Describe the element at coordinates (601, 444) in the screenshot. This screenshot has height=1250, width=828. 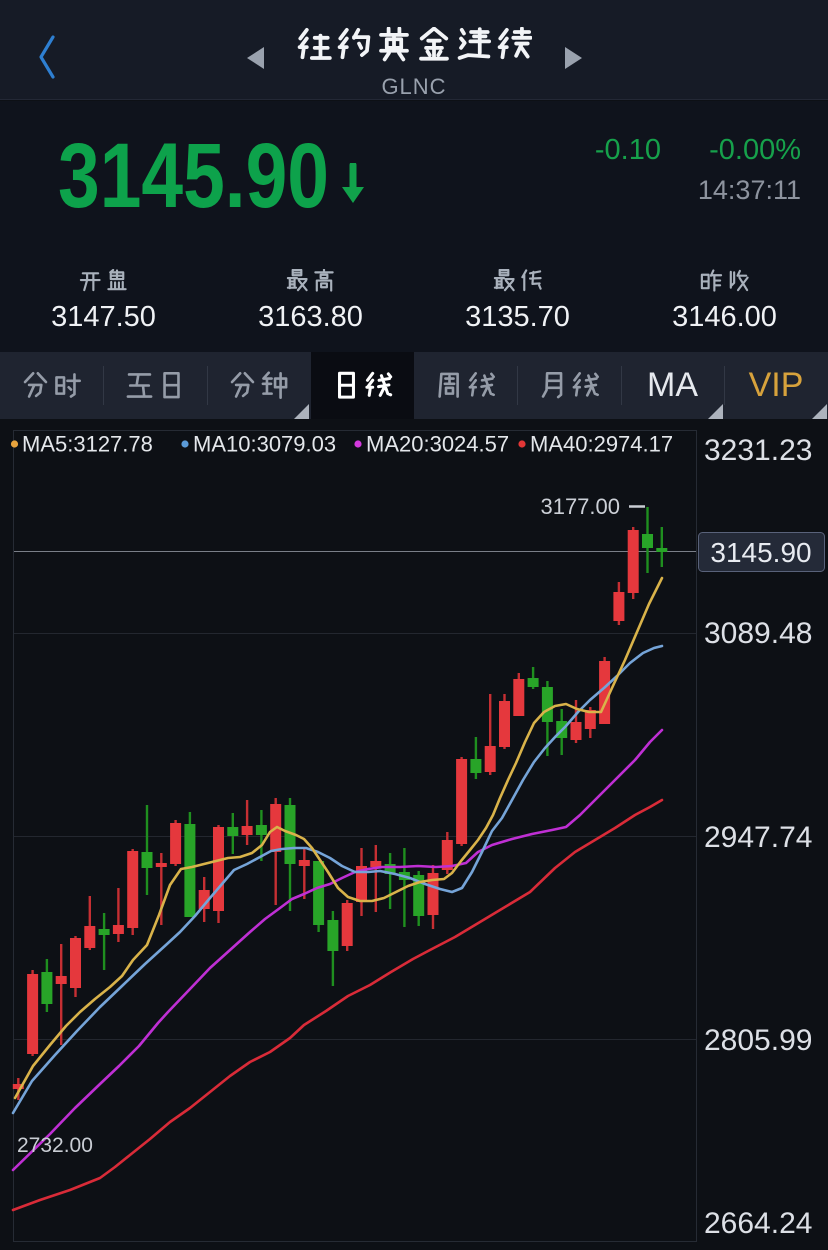
I see `svg-text: MA40:2974.17` at that location.